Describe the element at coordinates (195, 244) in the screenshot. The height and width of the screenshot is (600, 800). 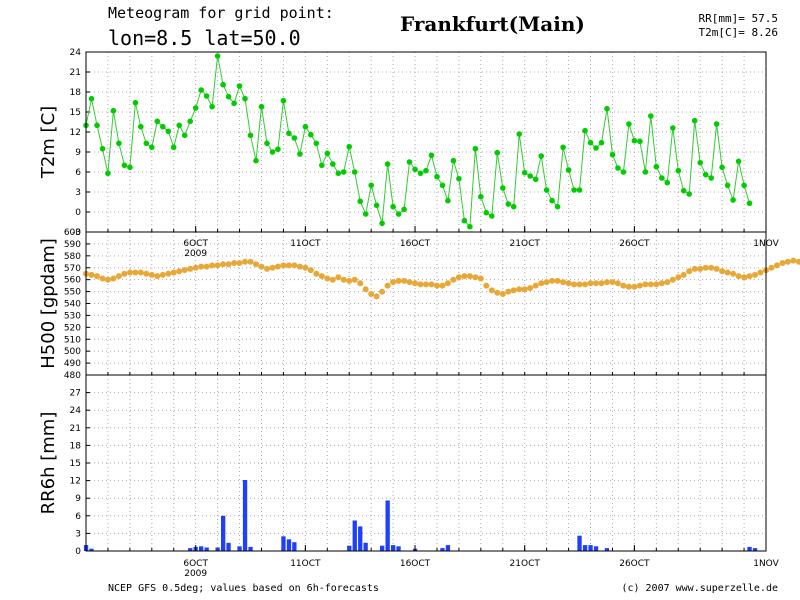
I see `date-tick-label-upper: 6OCT` at that location.